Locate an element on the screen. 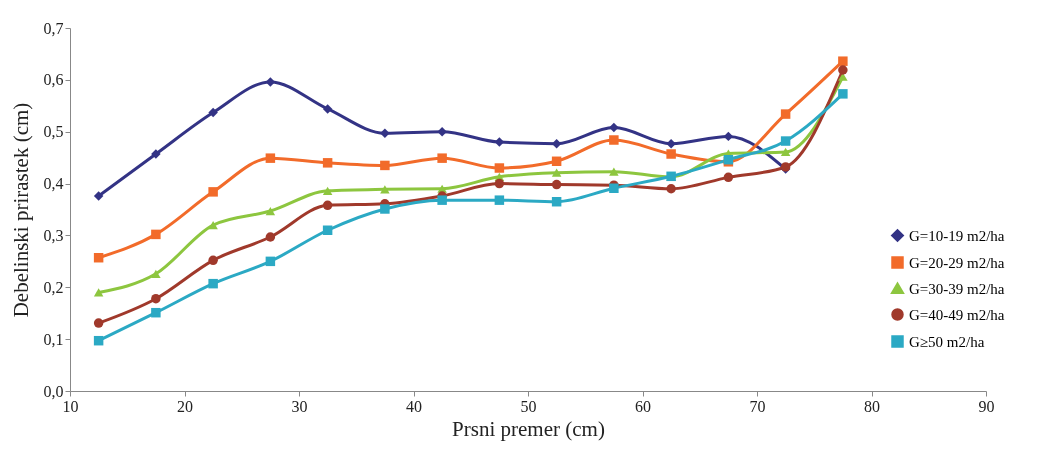  x-tick-label: 80 is located at coordinates (872, 406).